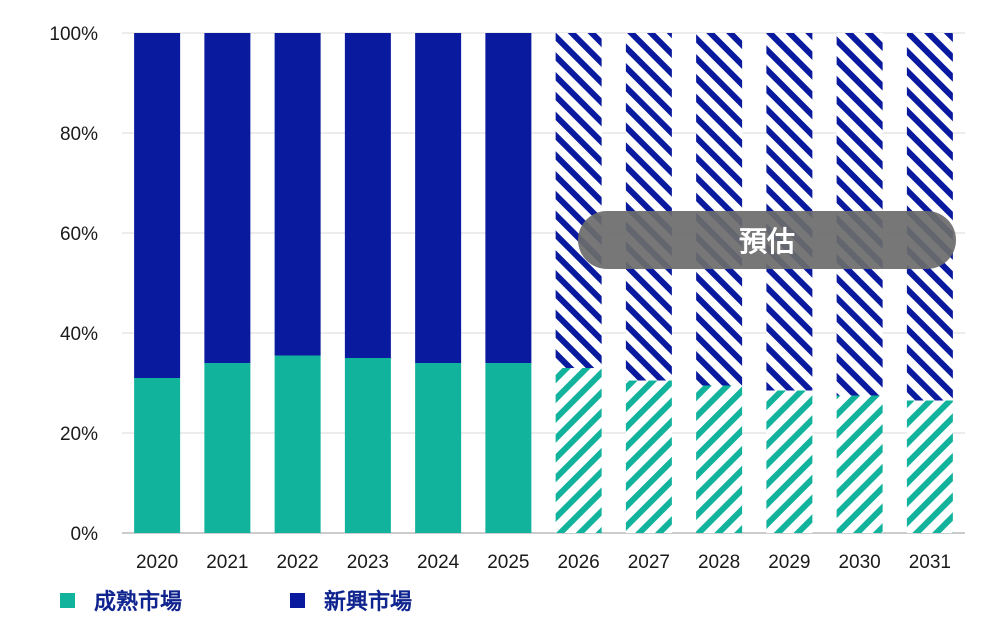  What do you see at coordinates (227, 448) in the screenshot?
I see `bar-mature-2021` at bounding box center [227, 448].